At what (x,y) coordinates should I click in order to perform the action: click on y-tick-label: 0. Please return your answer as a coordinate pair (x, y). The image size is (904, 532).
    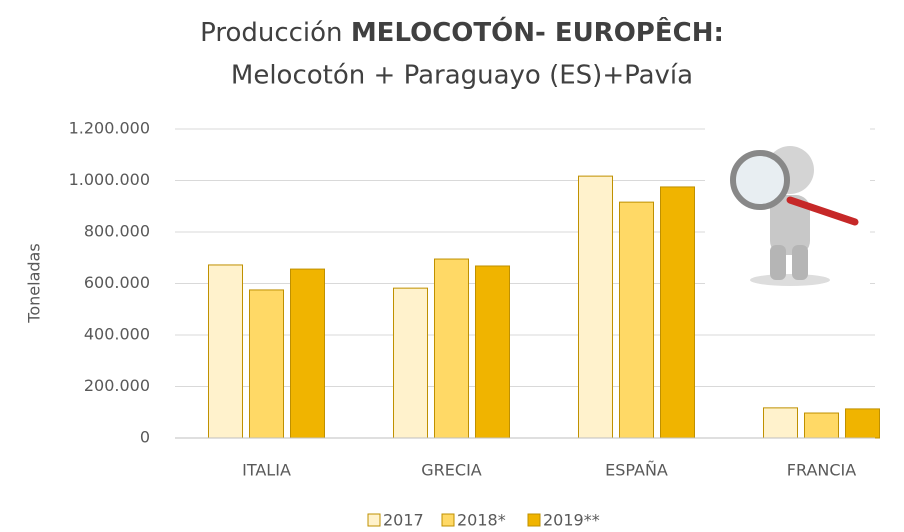
    Looking at the image, I should click on (145, 437).